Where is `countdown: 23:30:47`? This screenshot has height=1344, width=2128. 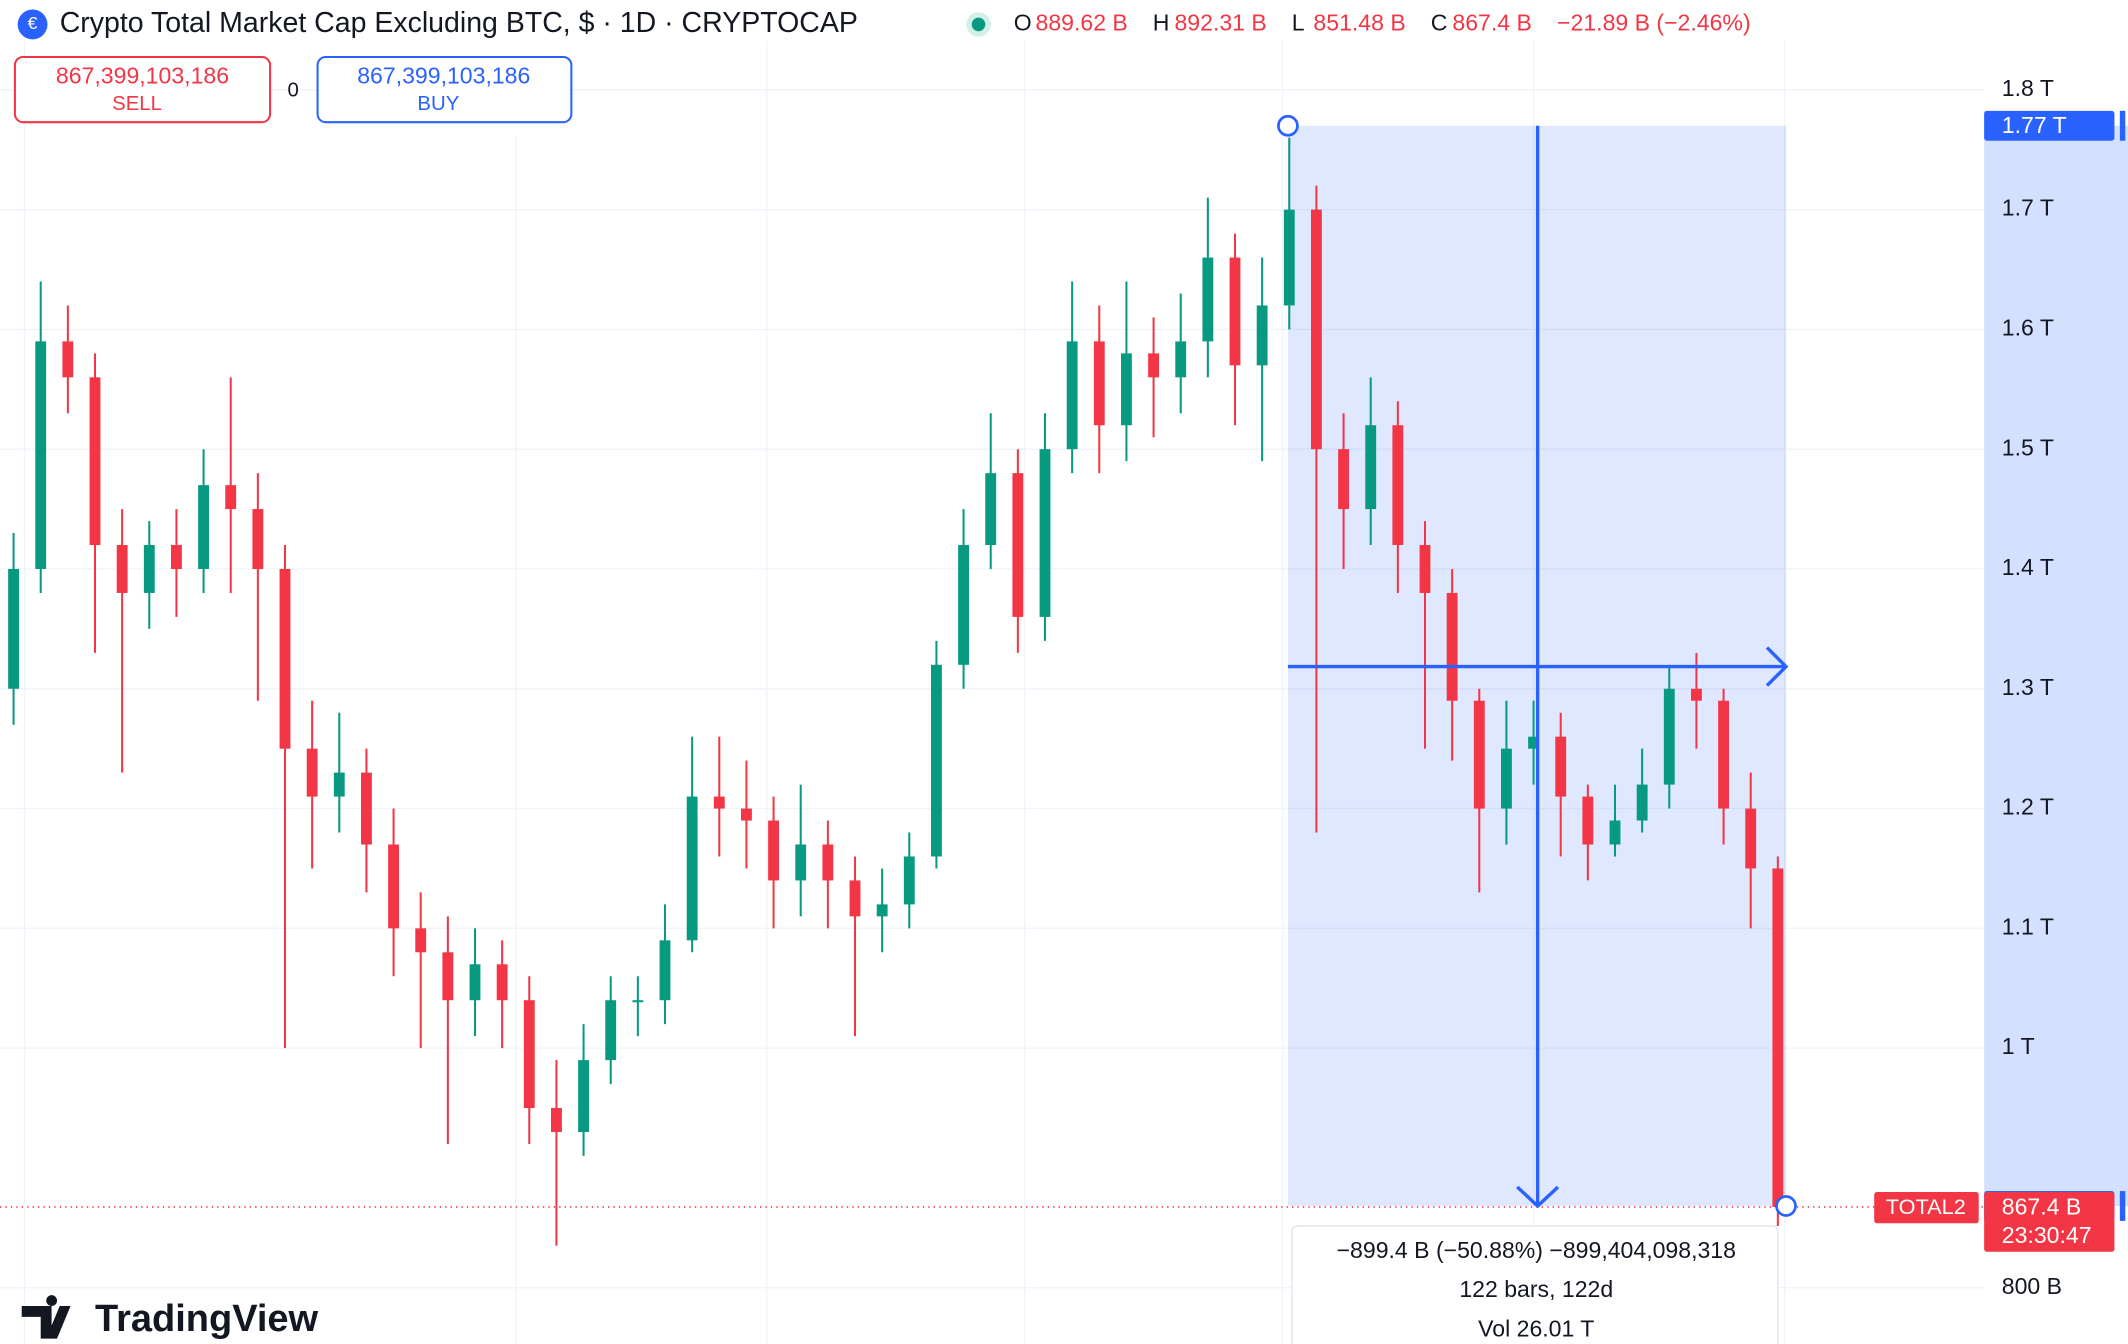
countdown: 23:30:47 is located at coordinates (2047, 1235).